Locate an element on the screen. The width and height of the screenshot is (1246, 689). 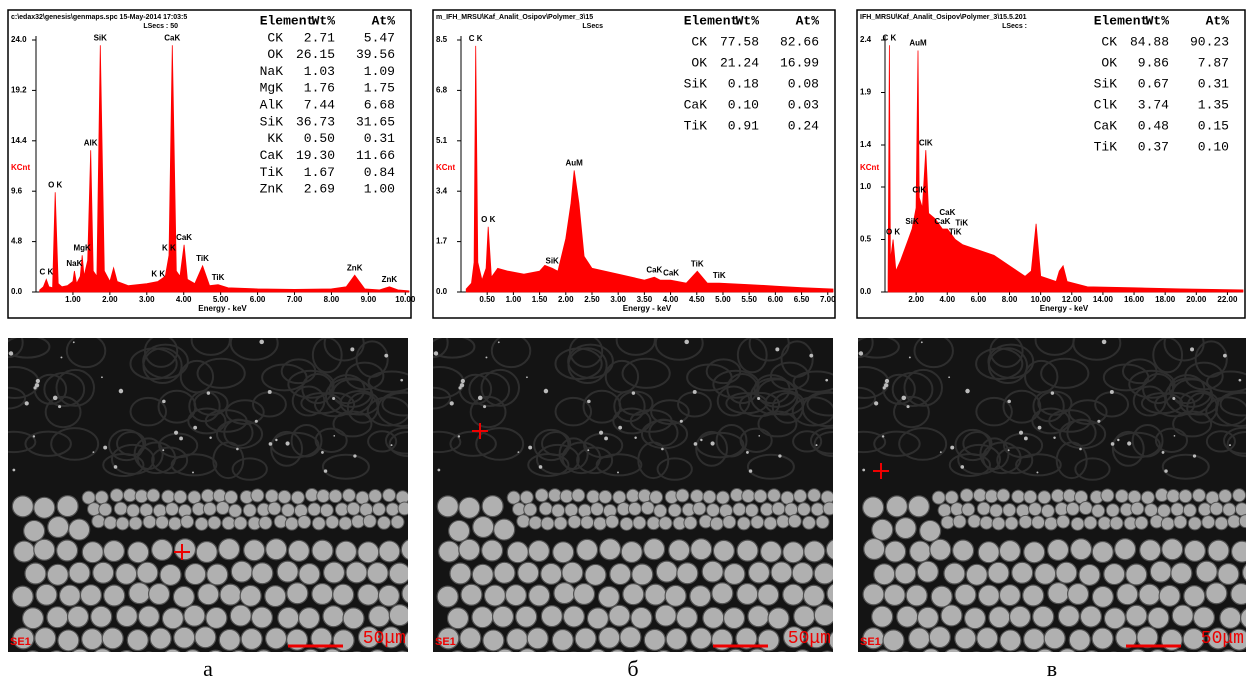
peak-label: SiK is located at coordinates (552, 260).